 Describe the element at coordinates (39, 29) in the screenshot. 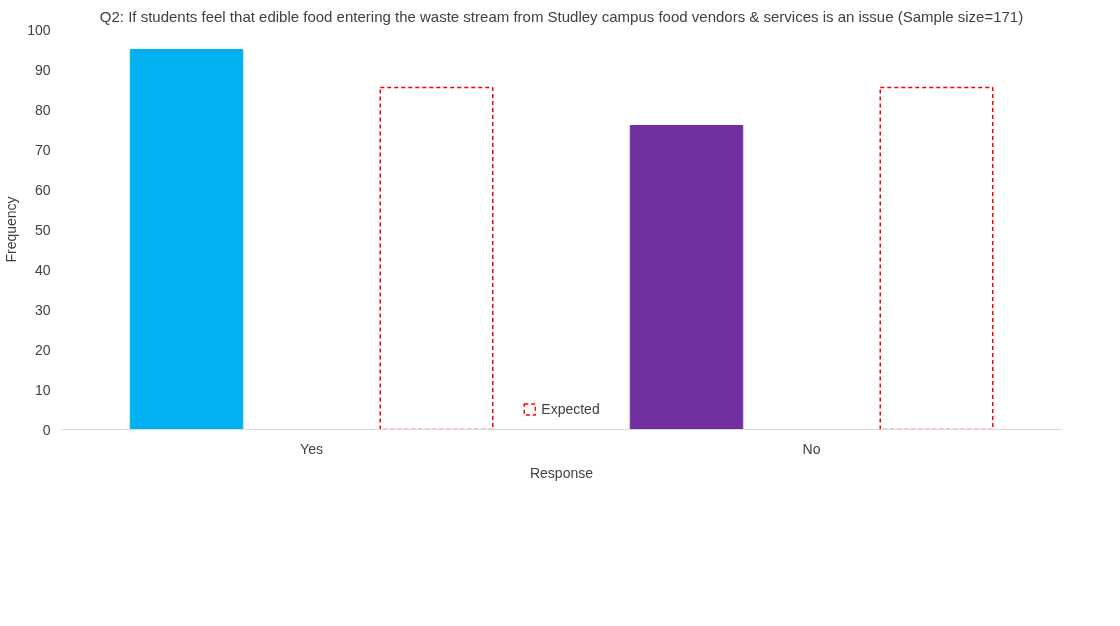

I see `y-tick-label: 100` at that location.